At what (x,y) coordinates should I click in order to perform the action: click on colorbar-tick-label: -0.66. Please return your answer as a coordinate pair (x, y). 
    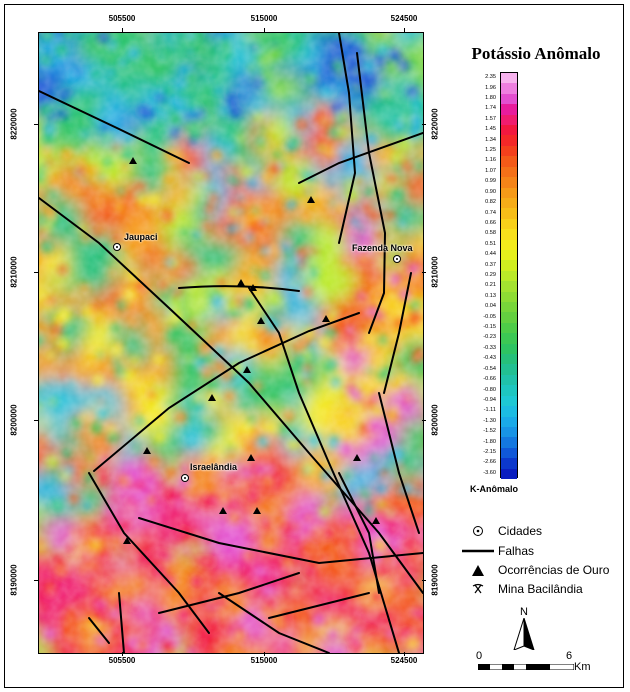
    Looking at the image, I should click on (489, 379).